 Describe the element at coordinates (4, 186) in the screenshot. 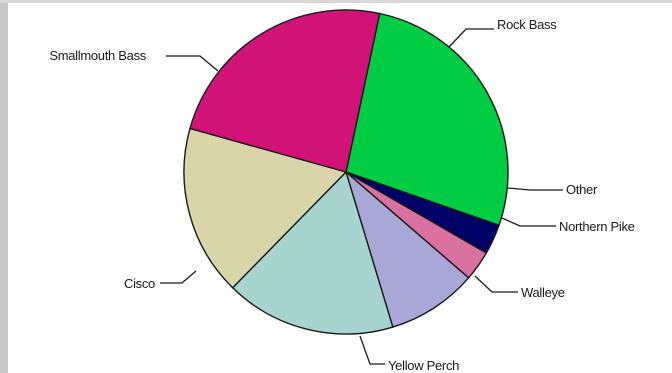

I see `window-left-border` at that location.